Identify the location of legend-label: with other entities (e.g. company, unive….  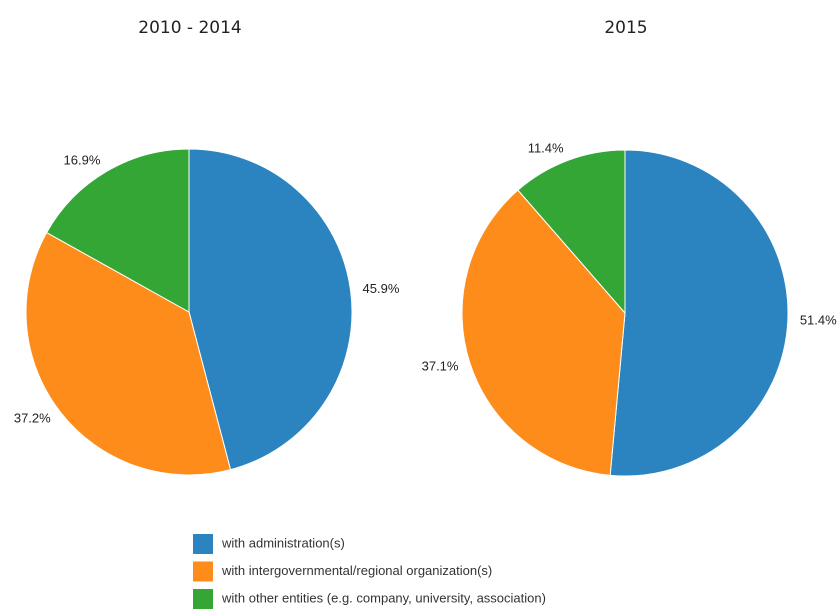
(383, 597).